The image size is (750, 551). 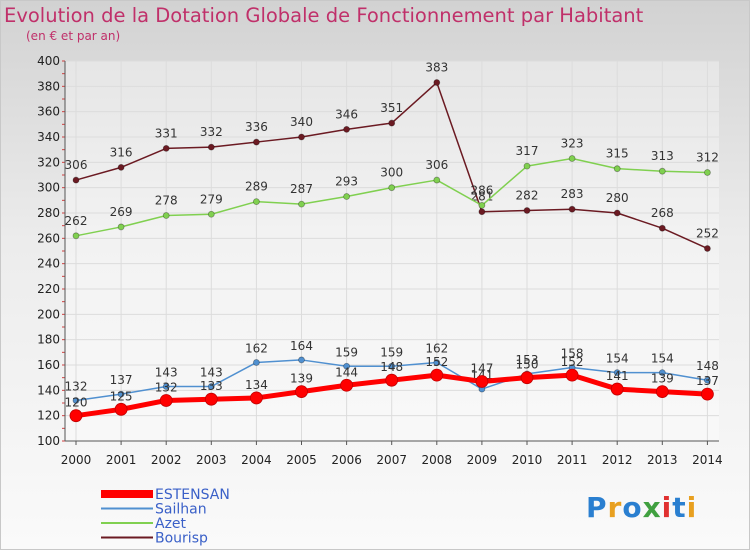 I want to click on data-label-azet: 269, so click(x=121, y=212).